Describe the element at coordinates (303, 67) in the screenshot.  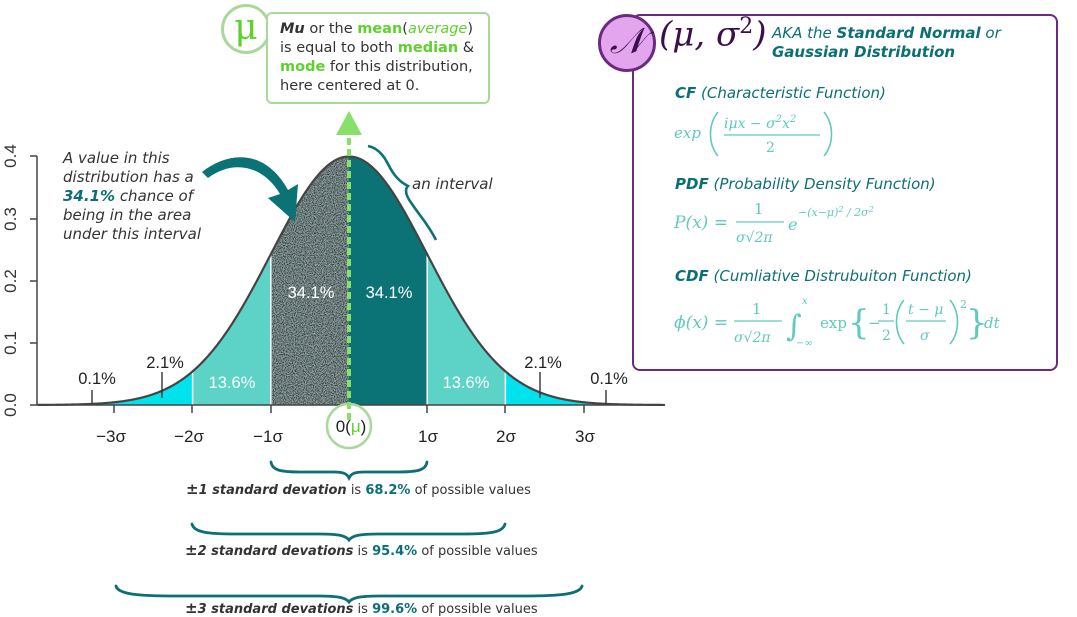
I see `mode-word: mode` at that location.